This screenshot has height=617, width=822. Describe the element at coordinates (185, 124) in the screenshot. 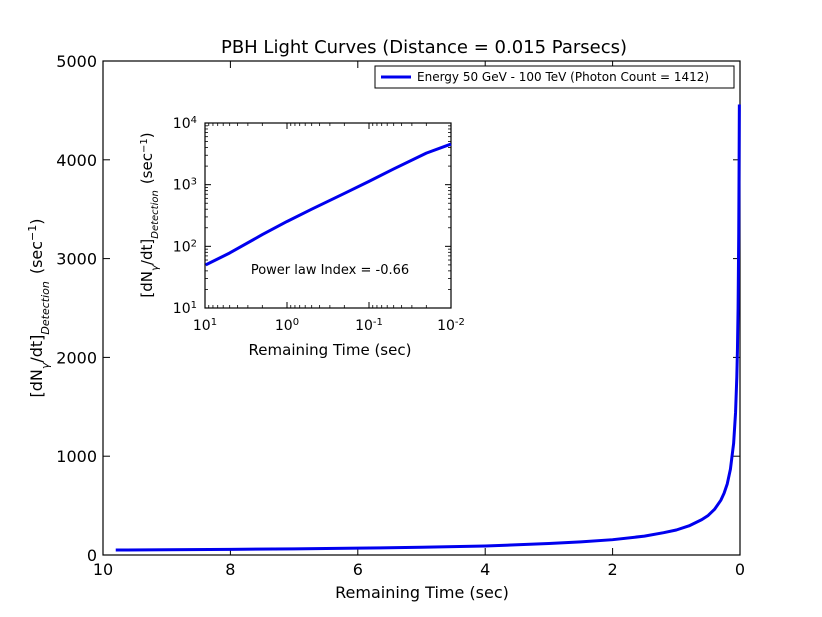

I see `inset-y-tick-label: 10⁴` at that location.